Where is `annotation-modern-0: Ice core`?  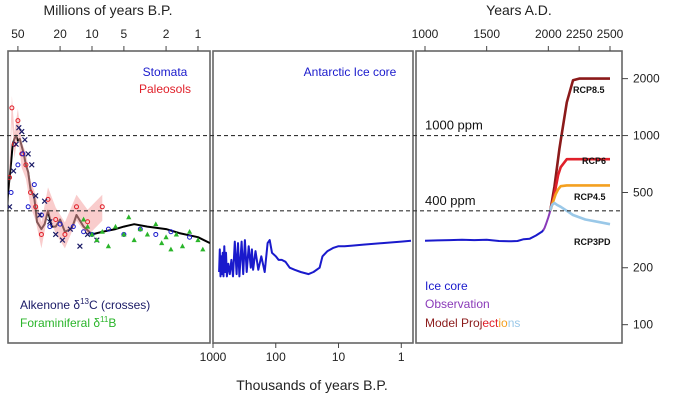 annotation-modern-0: Ice core is located at coordinates (446, 286).